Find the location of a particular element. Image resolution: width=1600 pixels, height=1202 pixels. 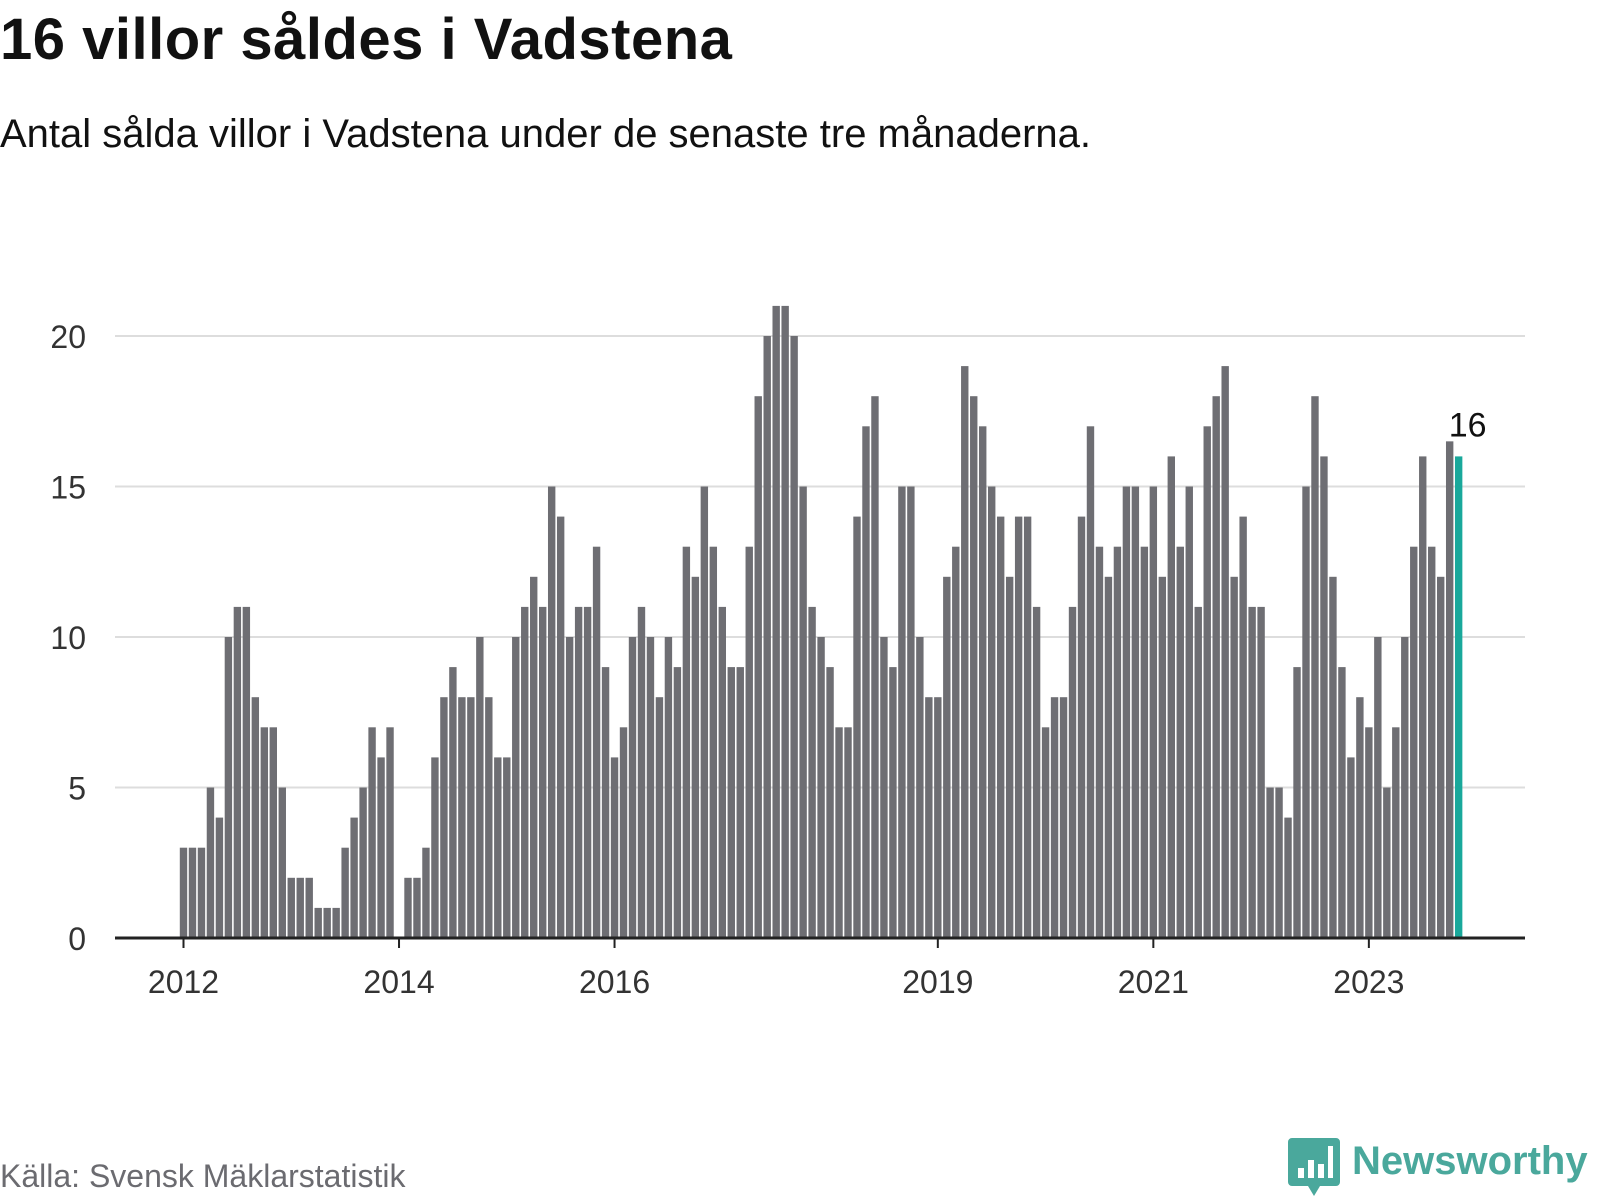

x-tick-label: 2014 is located at coordinates (398, 982).